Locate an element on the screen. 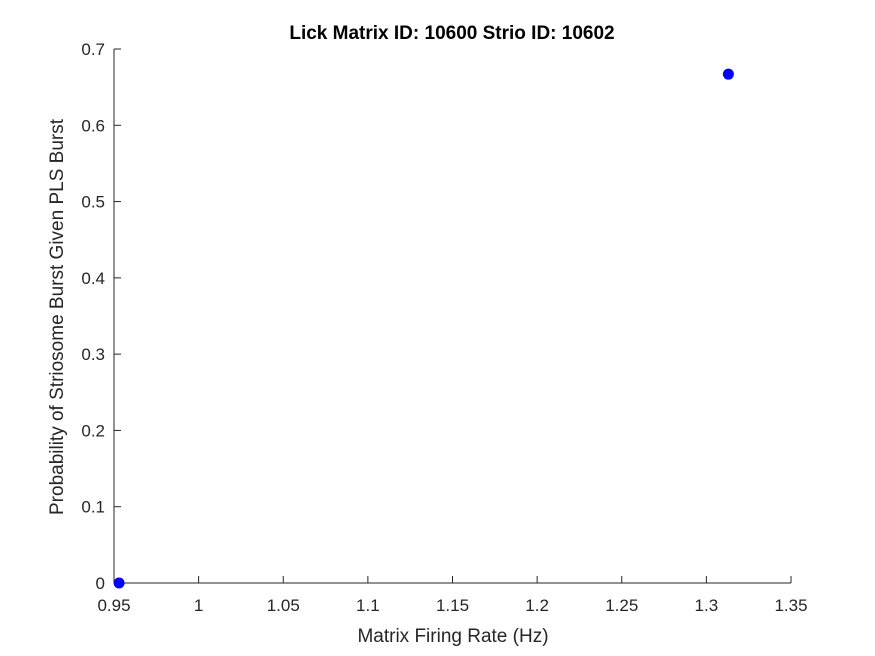  x-tick-label: 1.15 is located at coordinates (452, 605).